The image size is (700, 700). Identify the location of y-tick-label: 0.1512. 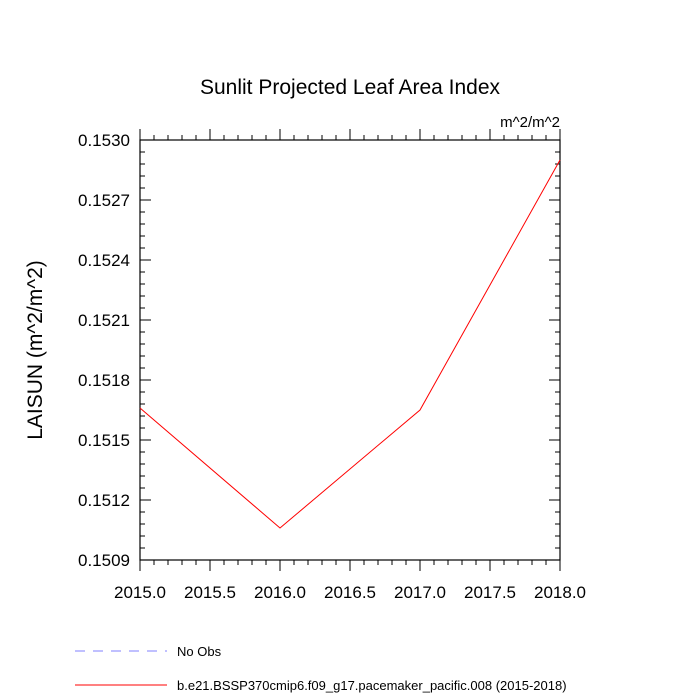
(104, 500).